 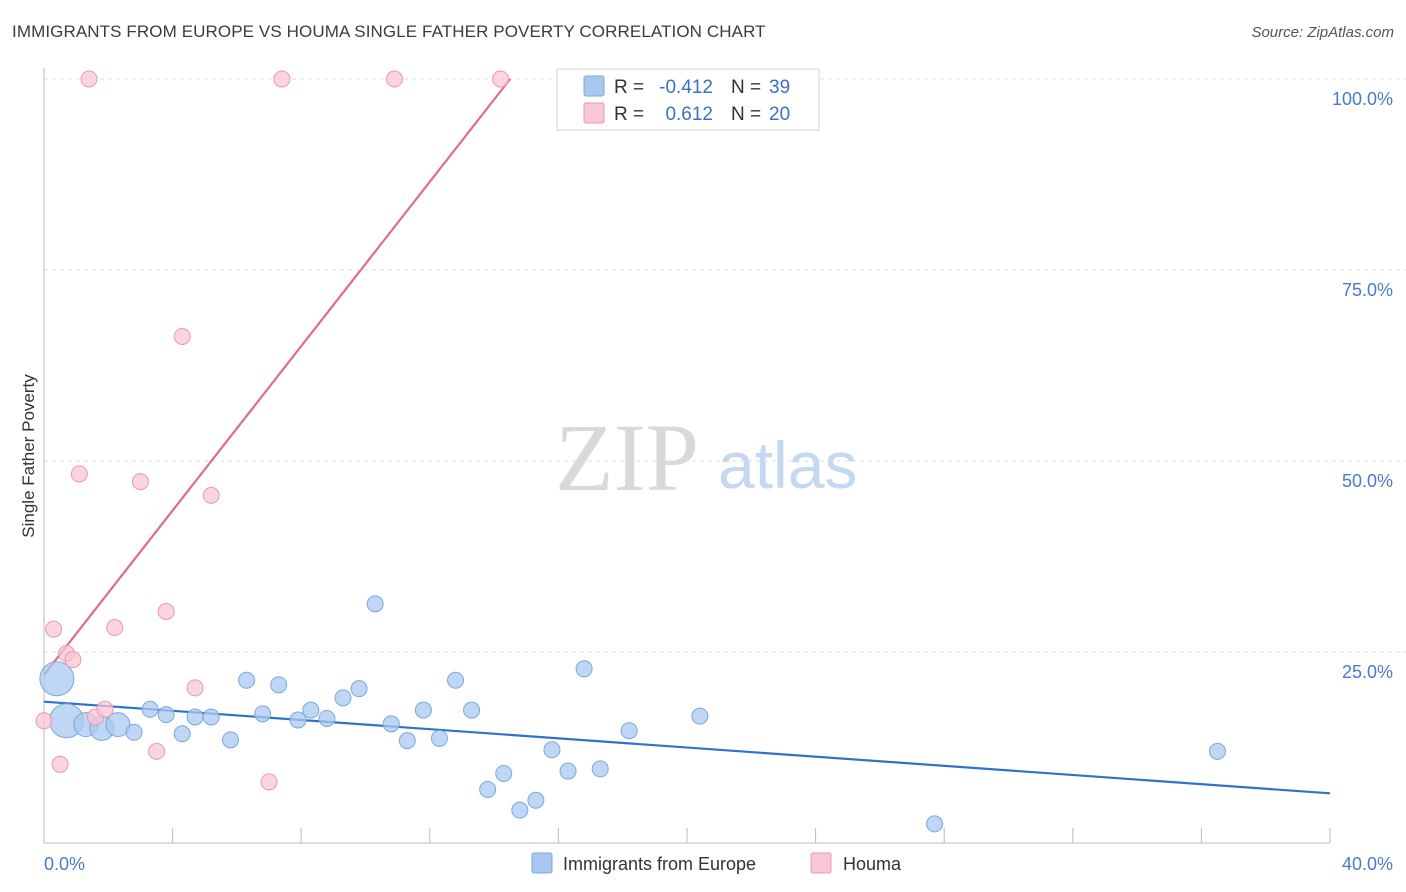 I want to click on stats-legend: R = -0.412 N = 39 R = 0.612 N = 20, so click(x=688, y=99).